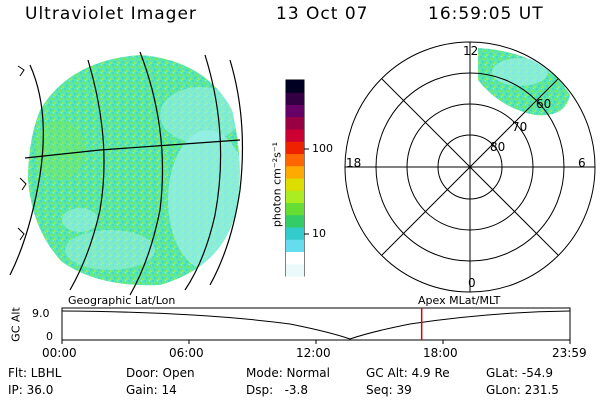 The height and width of the screenshot is (400, 600). Describe the element at coordinates (41, 313) in the screenshot. I see `timeline-y-value: 9.0` at that location.